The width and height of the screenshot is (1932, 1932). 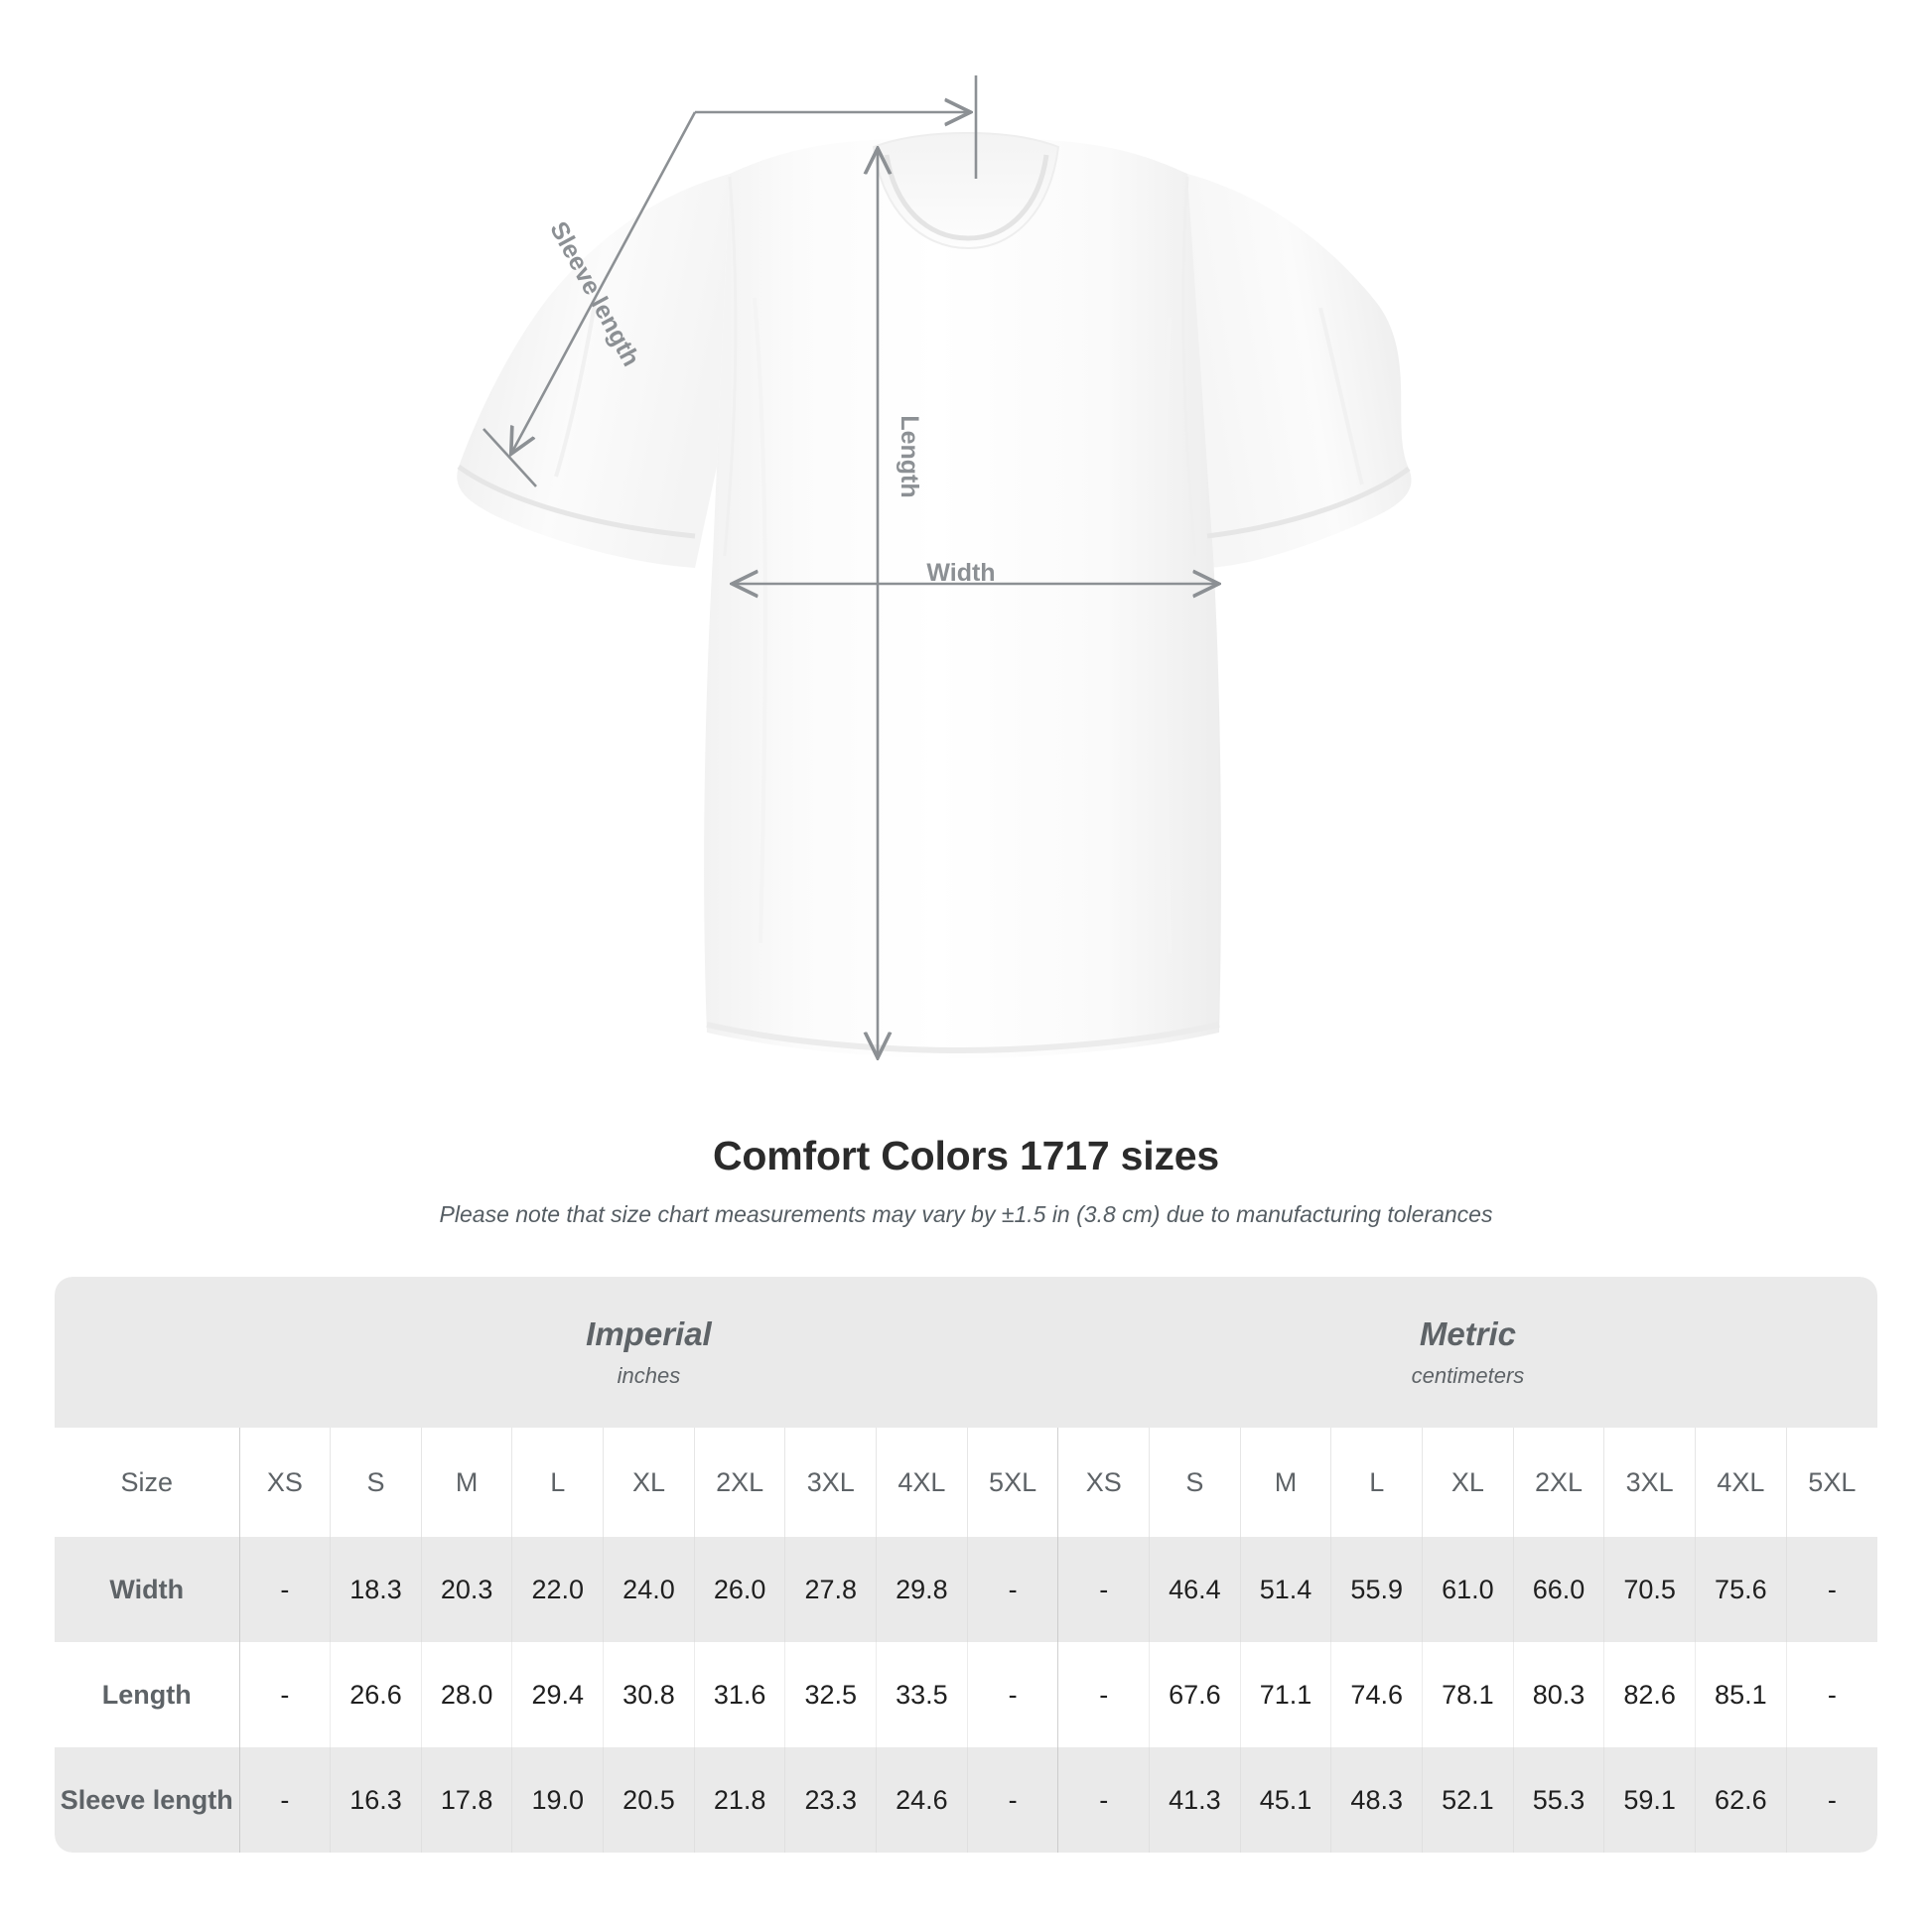 What do you see at coordinates (830, 1589) in the screenshot?
I see `cell-width-imperial-3xl: 27.8` at bounding box center [830, 1589].